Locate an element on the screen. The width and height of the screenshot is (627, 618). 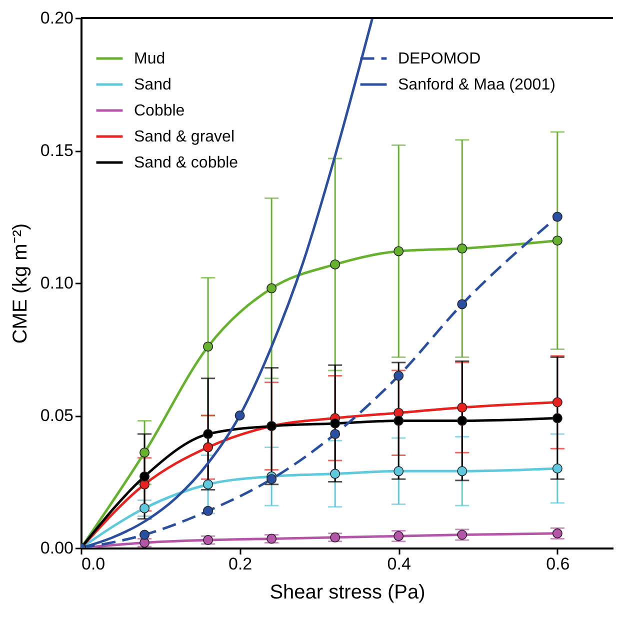
legend-label: Sand & cobble is located at coordinates (186, 163).